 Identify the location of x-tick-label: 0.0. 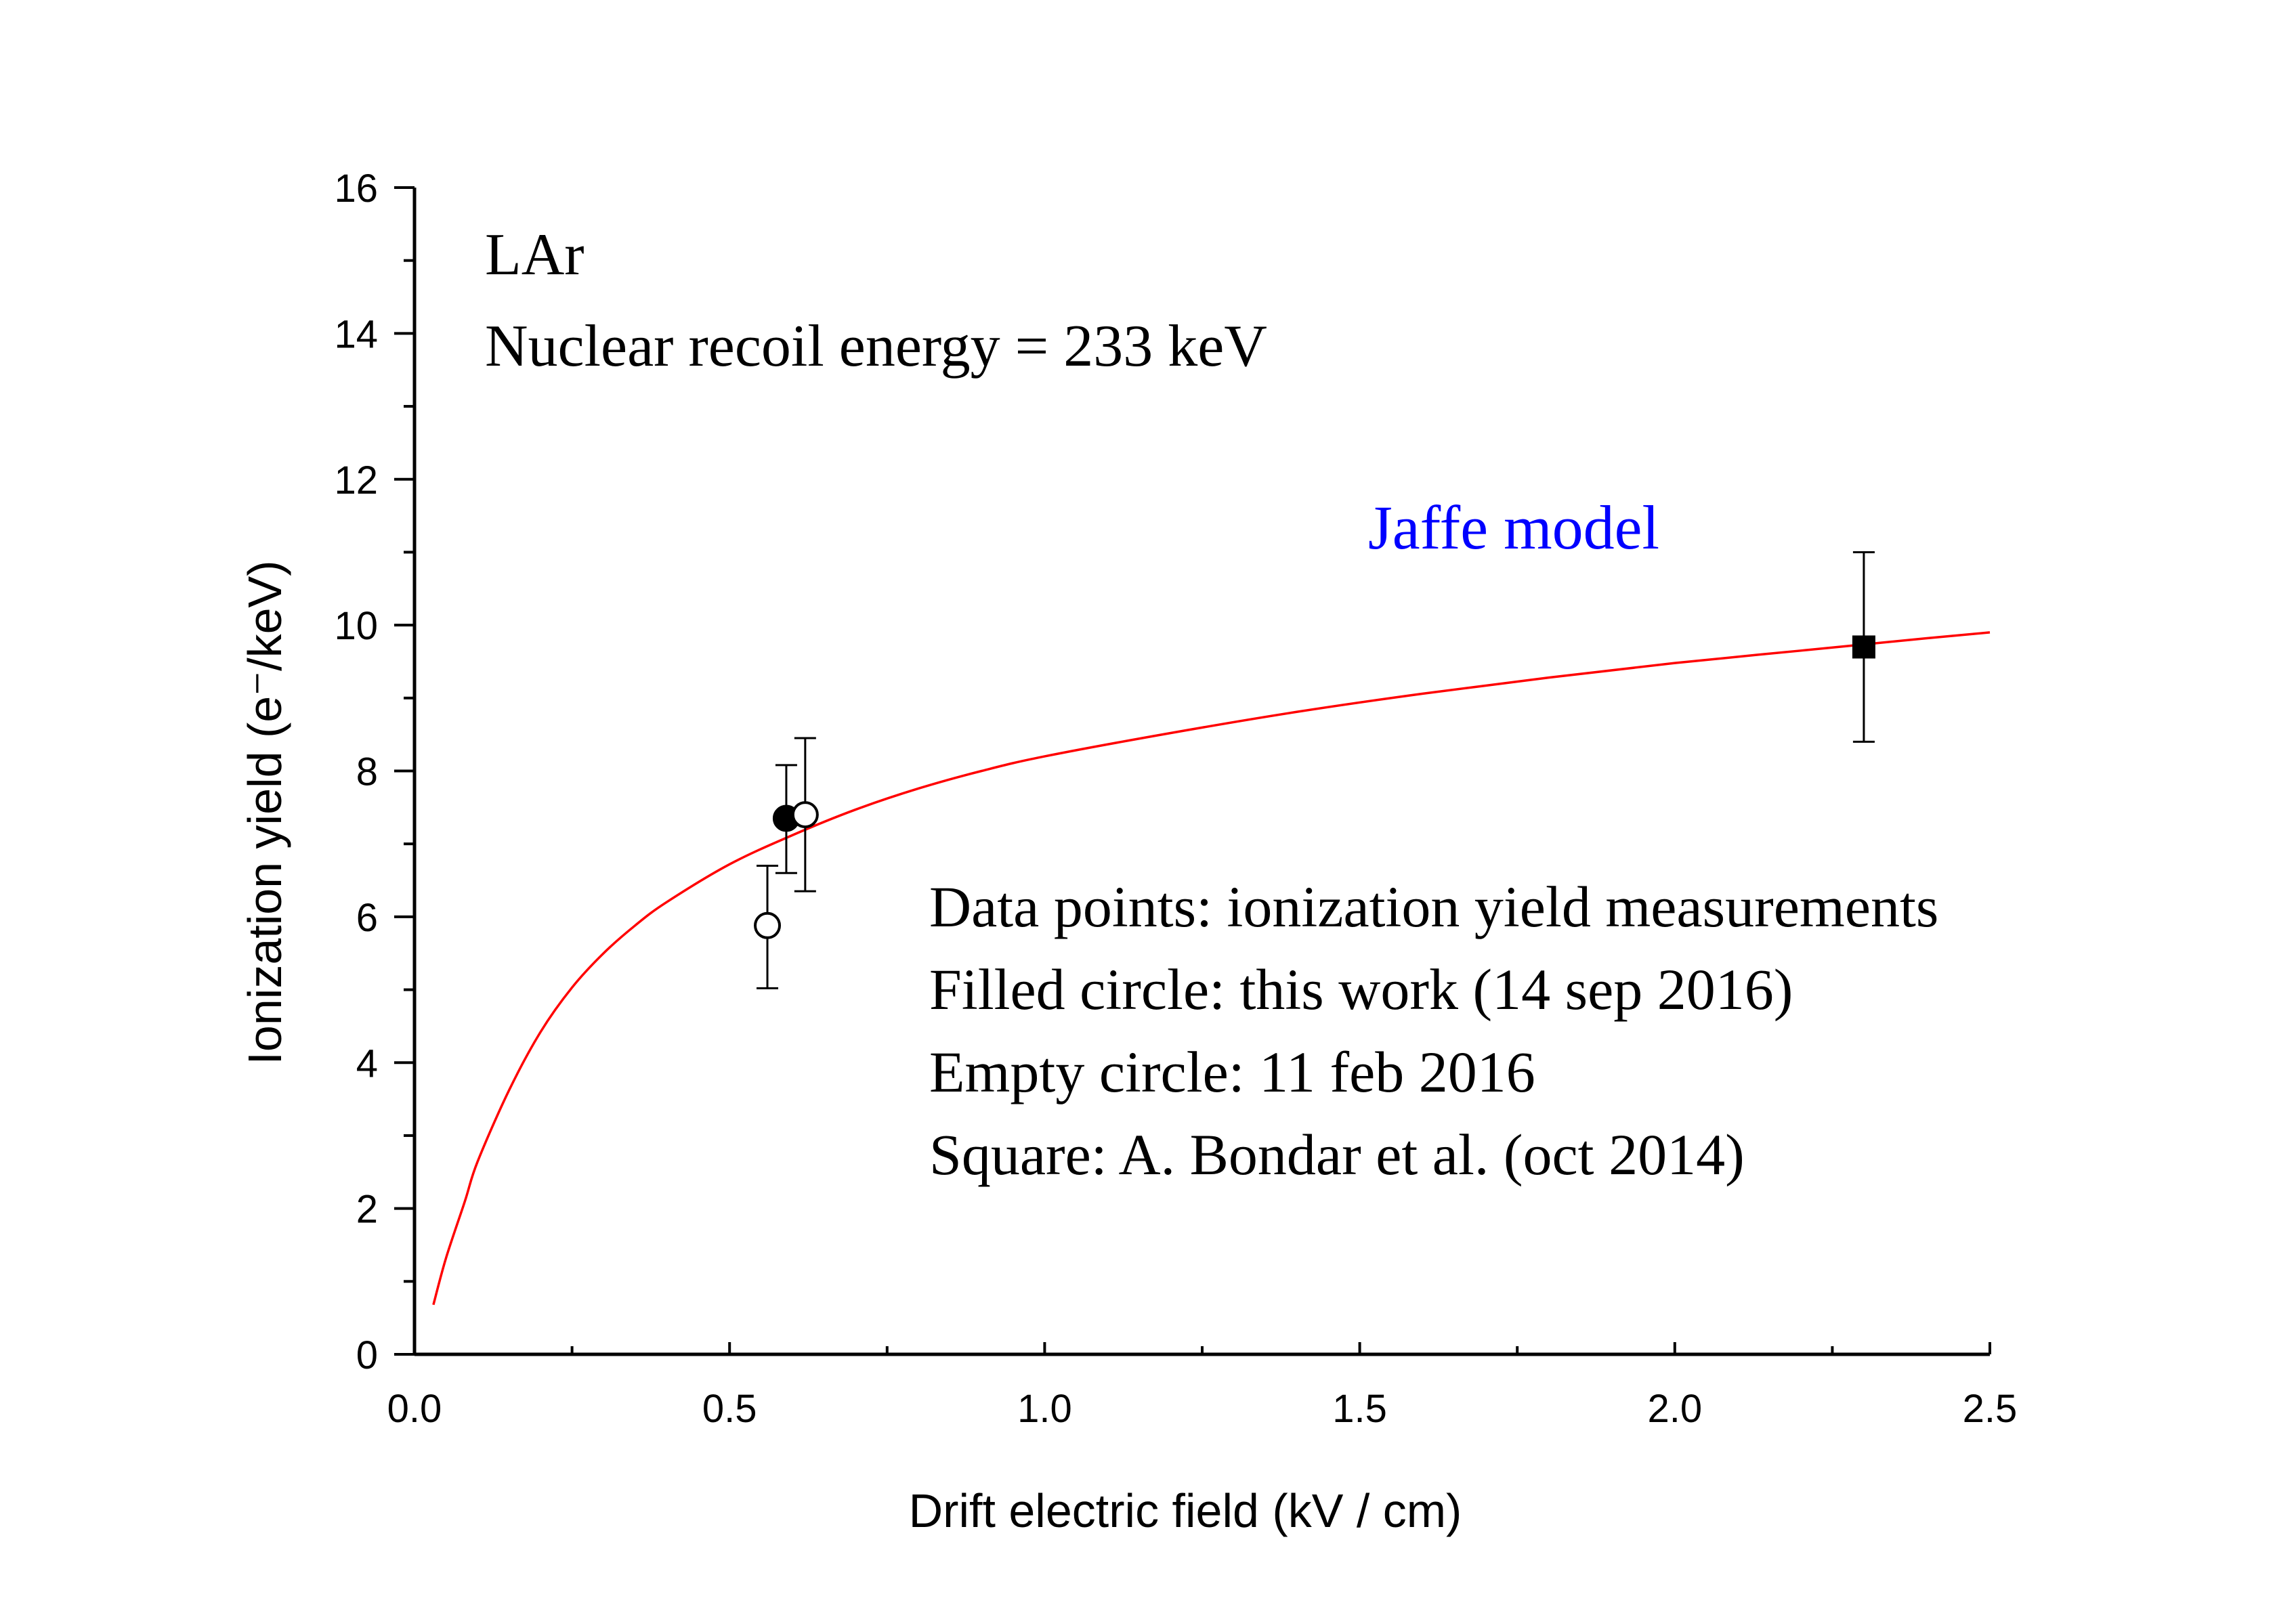
(414, 1409).